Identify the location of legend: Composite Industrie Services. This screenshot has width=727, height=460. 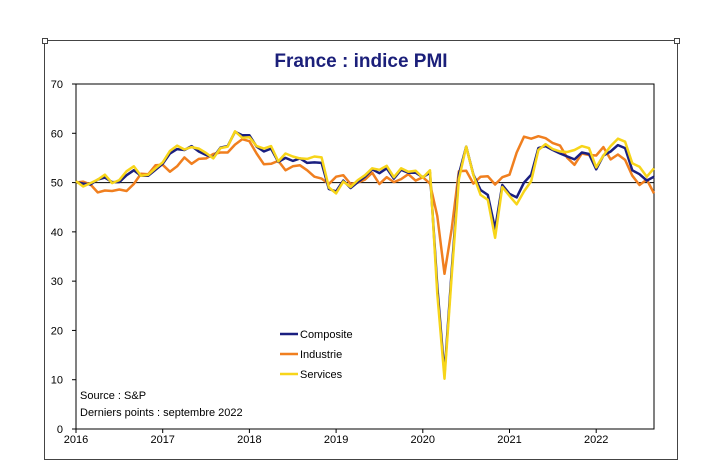
(316, 355).